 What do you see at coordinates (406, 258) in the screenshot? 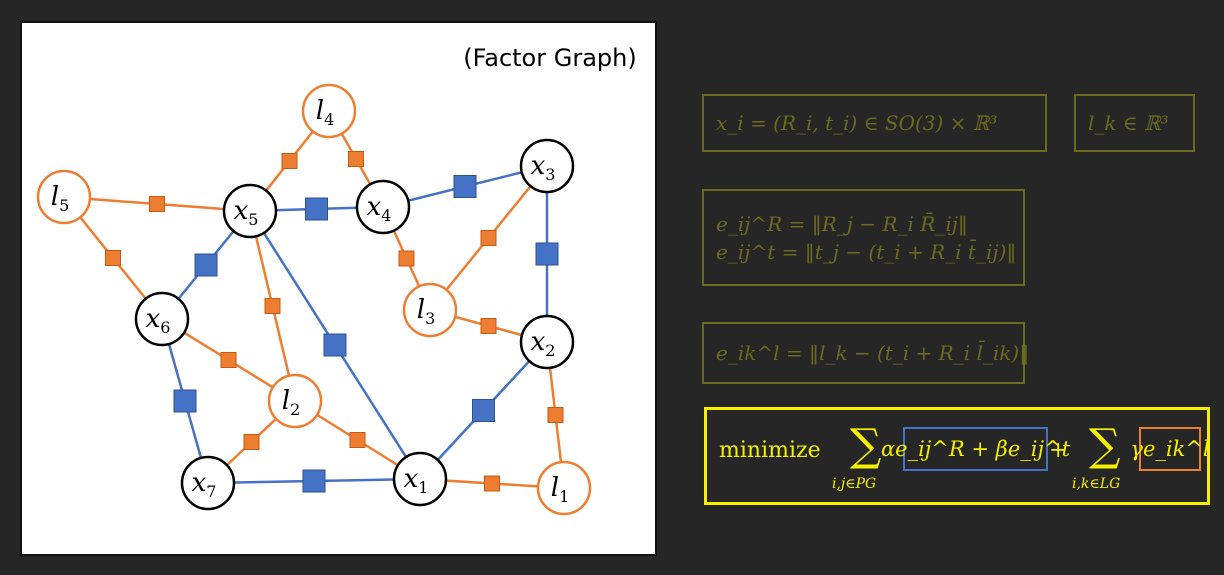
I see `landmark-factor-x4-l3` at bounding box center [406, 258].